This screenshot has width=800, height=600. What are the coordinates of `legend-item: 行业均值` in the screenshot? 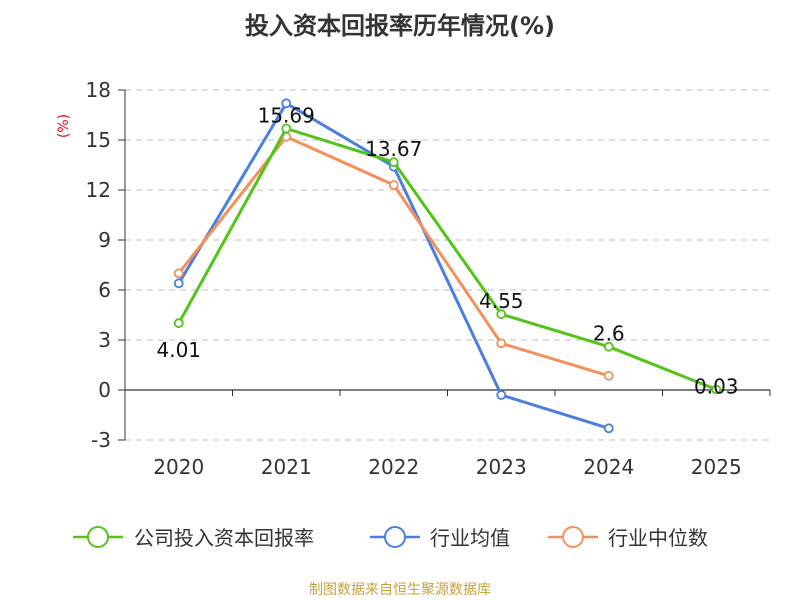 It's located at (440, 538).